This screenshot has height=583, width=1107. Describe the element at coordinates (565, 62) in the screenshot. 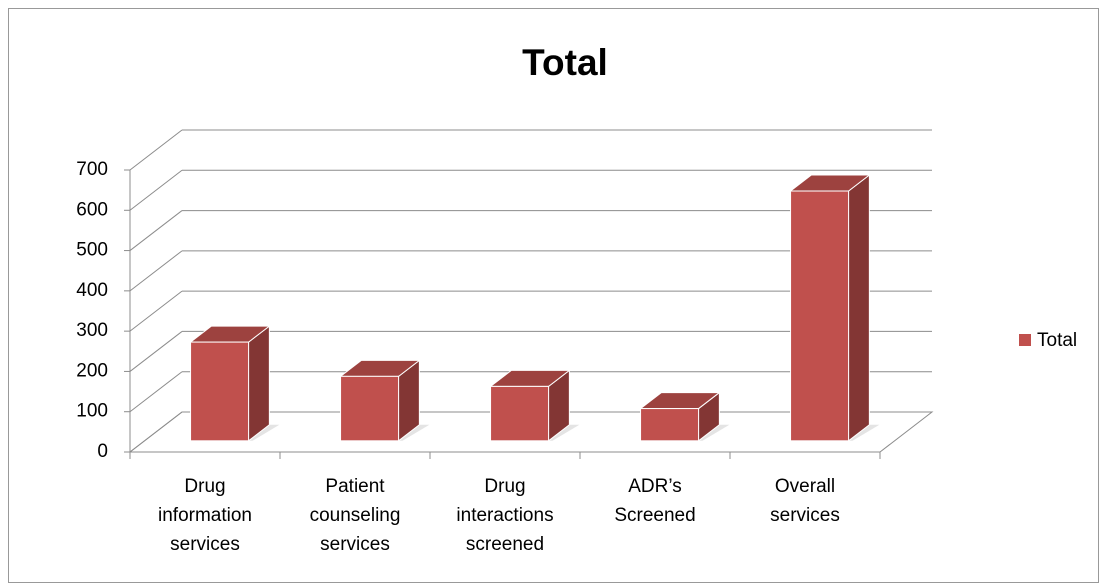

I see `chart-title: Total` at that location.